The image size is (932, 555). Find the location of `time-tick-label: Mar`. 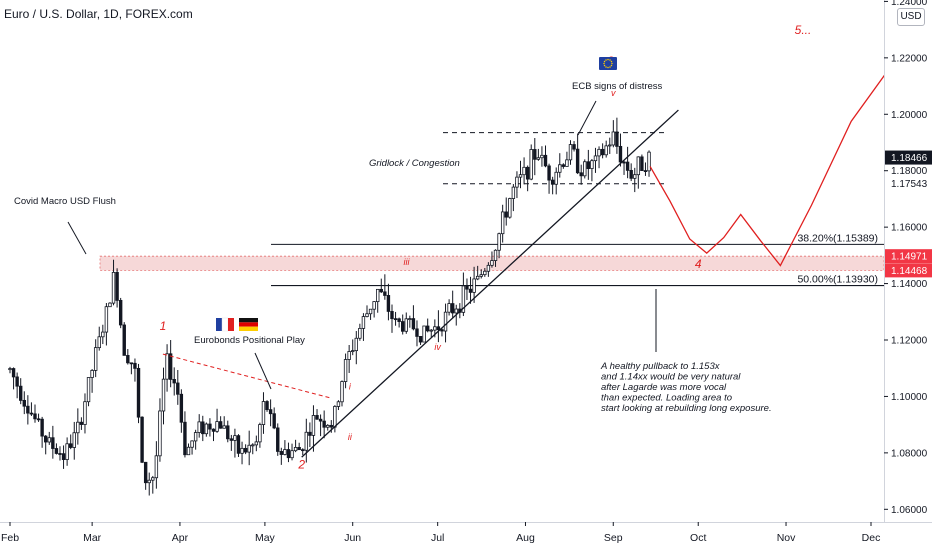

time-tick-label: Mar is located at coordinates (92, 538).